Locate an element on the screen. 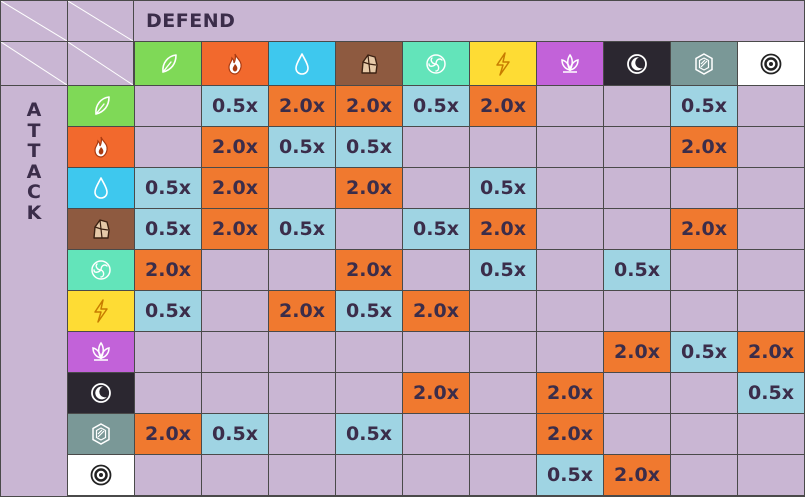 Image resolution: width=805 pixels, height=497 pixels. defend-header-fire is located at coordinates (235, 63).